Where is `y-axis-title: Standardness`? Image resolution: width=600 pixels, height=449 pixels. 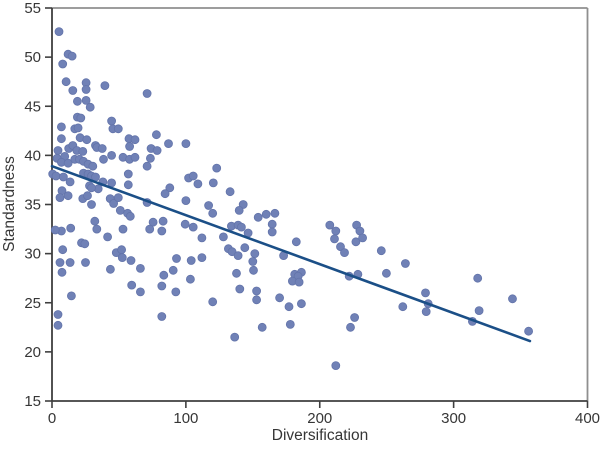
y-axis-title: Standardness is located at coordinates (9, 204).